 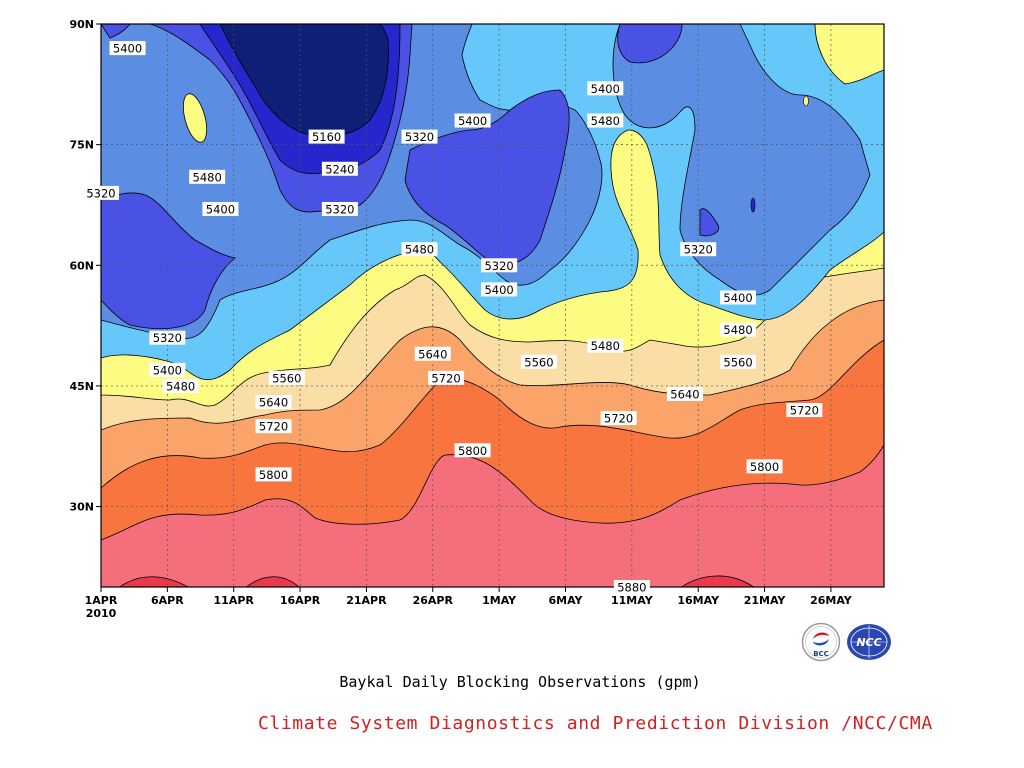 I want to click on contour-label-5160: 5160, so click(x=326, y=136).